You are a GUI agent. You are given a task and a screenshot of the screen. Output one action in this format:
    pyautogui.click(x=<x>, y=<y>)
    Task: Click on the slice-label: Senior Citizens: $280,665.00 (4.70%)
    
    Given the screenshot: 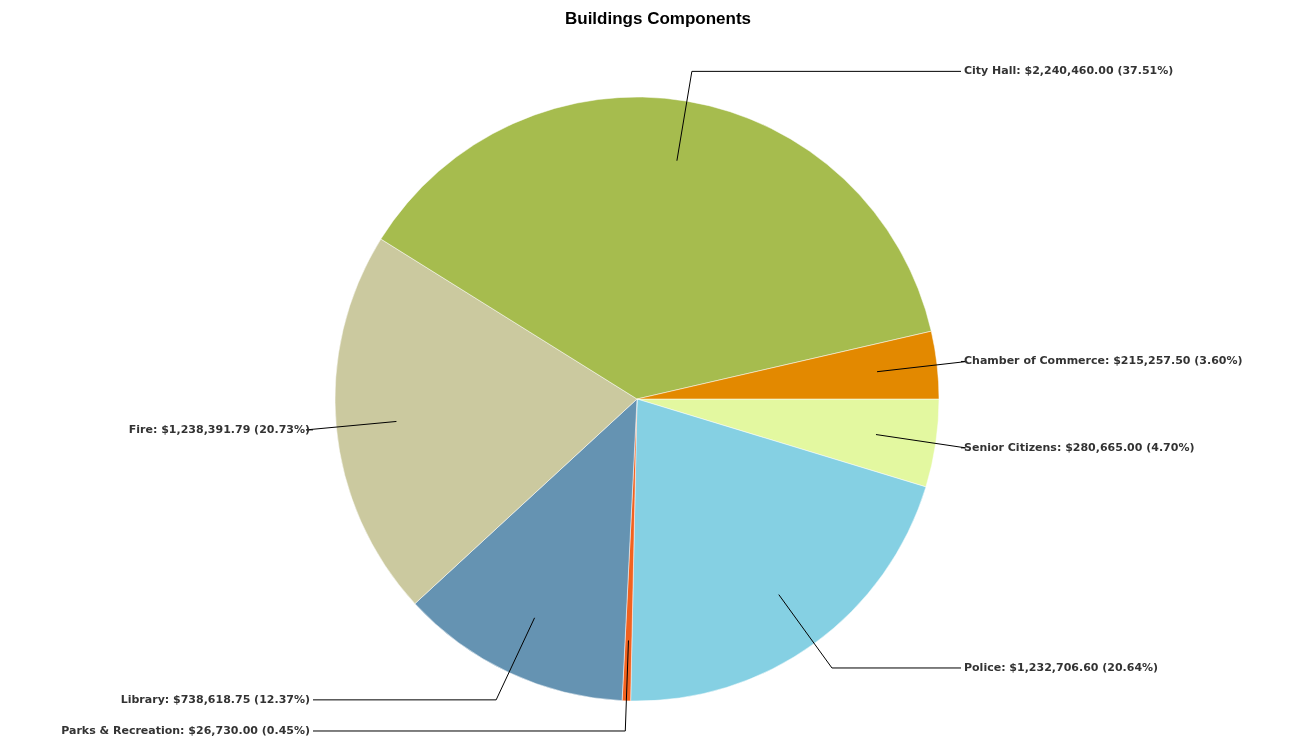 What is the action you would take?
    pyautogui.click(x=1079, y=447)
    